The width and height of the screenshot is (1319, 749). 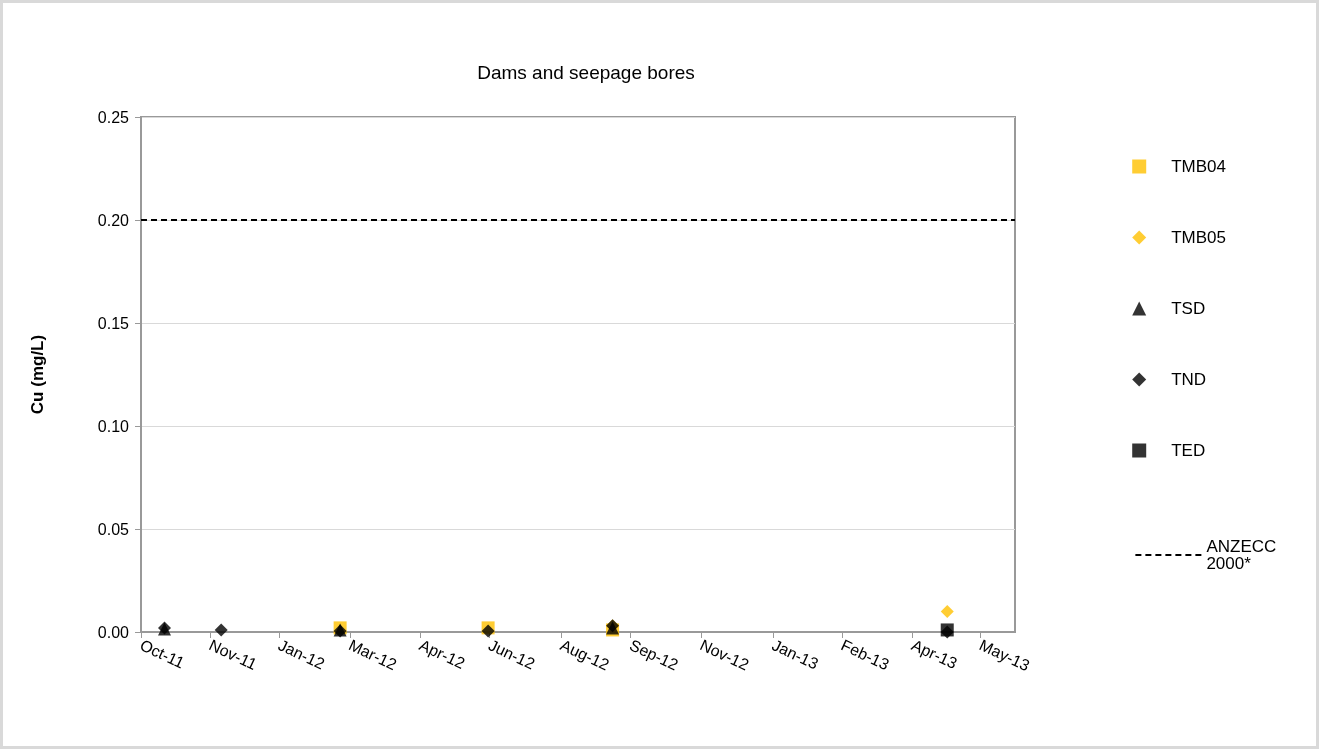 What do you see at coordinates (1198, 237) in the screenshot?
I see `legend-label: TMB05` at bounding box center [1198, 237].